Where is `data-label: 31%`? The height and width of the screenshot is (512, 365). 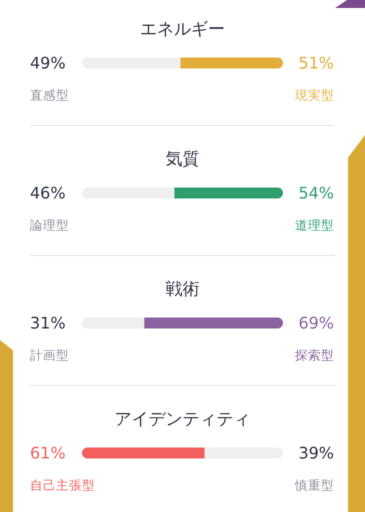 data-label: 31% is located at coordinates (48, 323).